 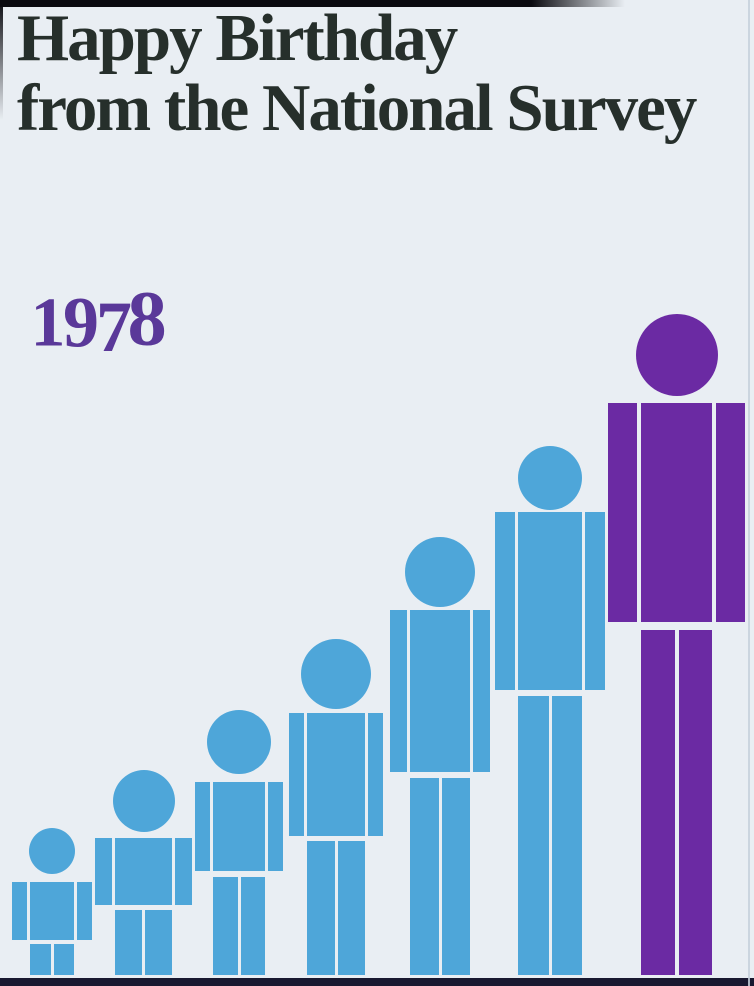 I want to click on year-digit: 8, so click(x=147, y=318).